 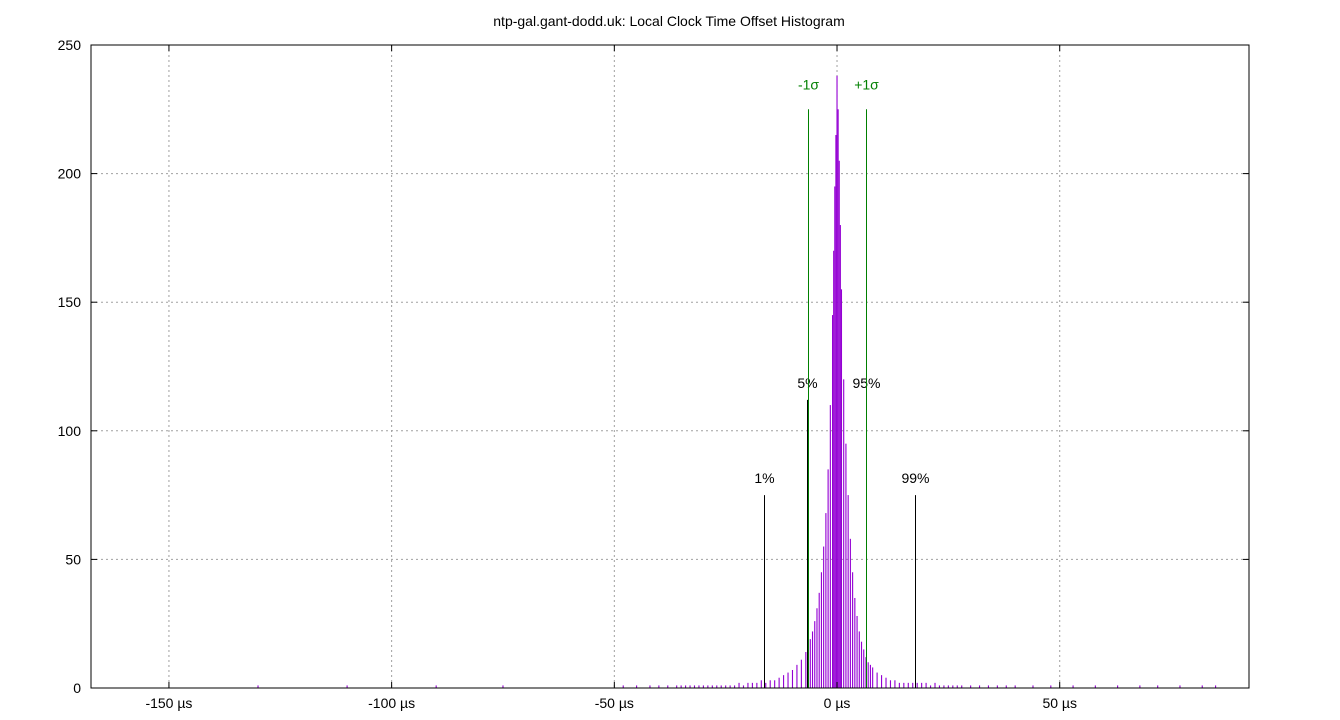 I want to click on sigma-markers: -1σ +1σ, so click(x=838, y=382).